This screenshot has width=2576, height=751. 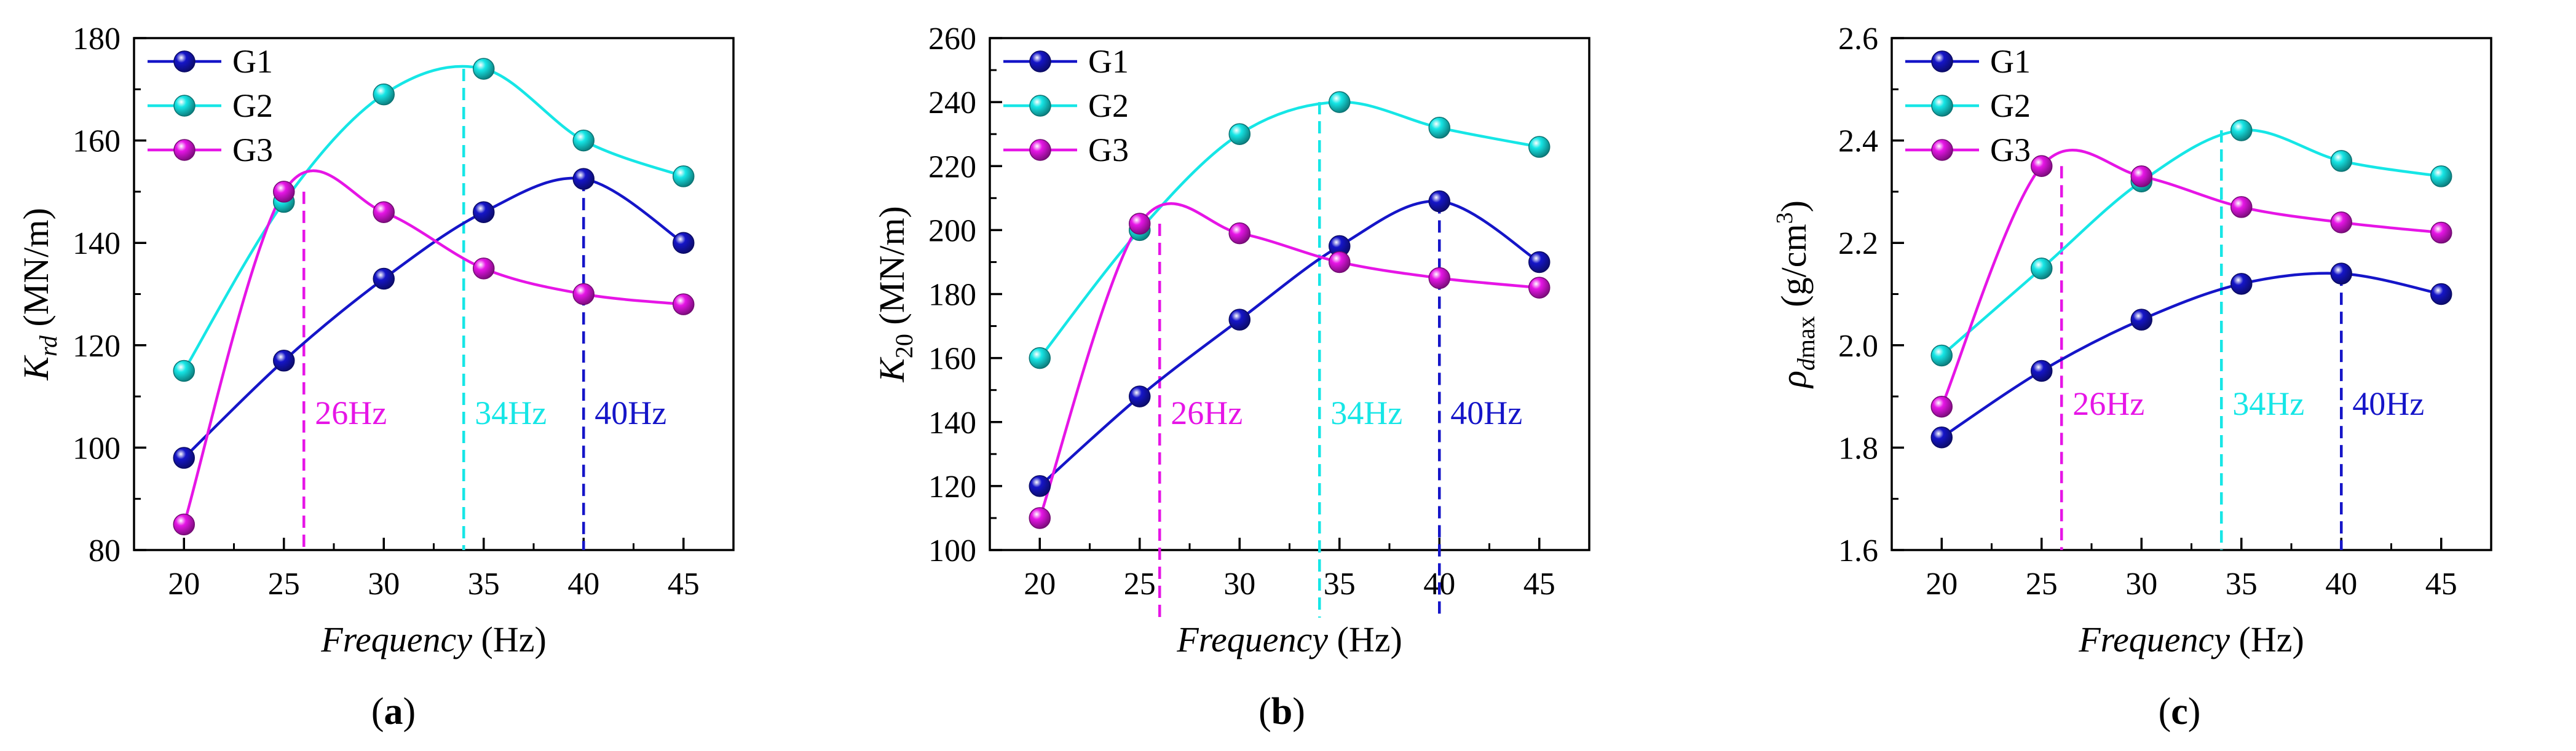 What do you see at coordinates (1806, 364) in the screenshot?
I see `y-axis-subscript: d` at bounding box center [1806, 364].